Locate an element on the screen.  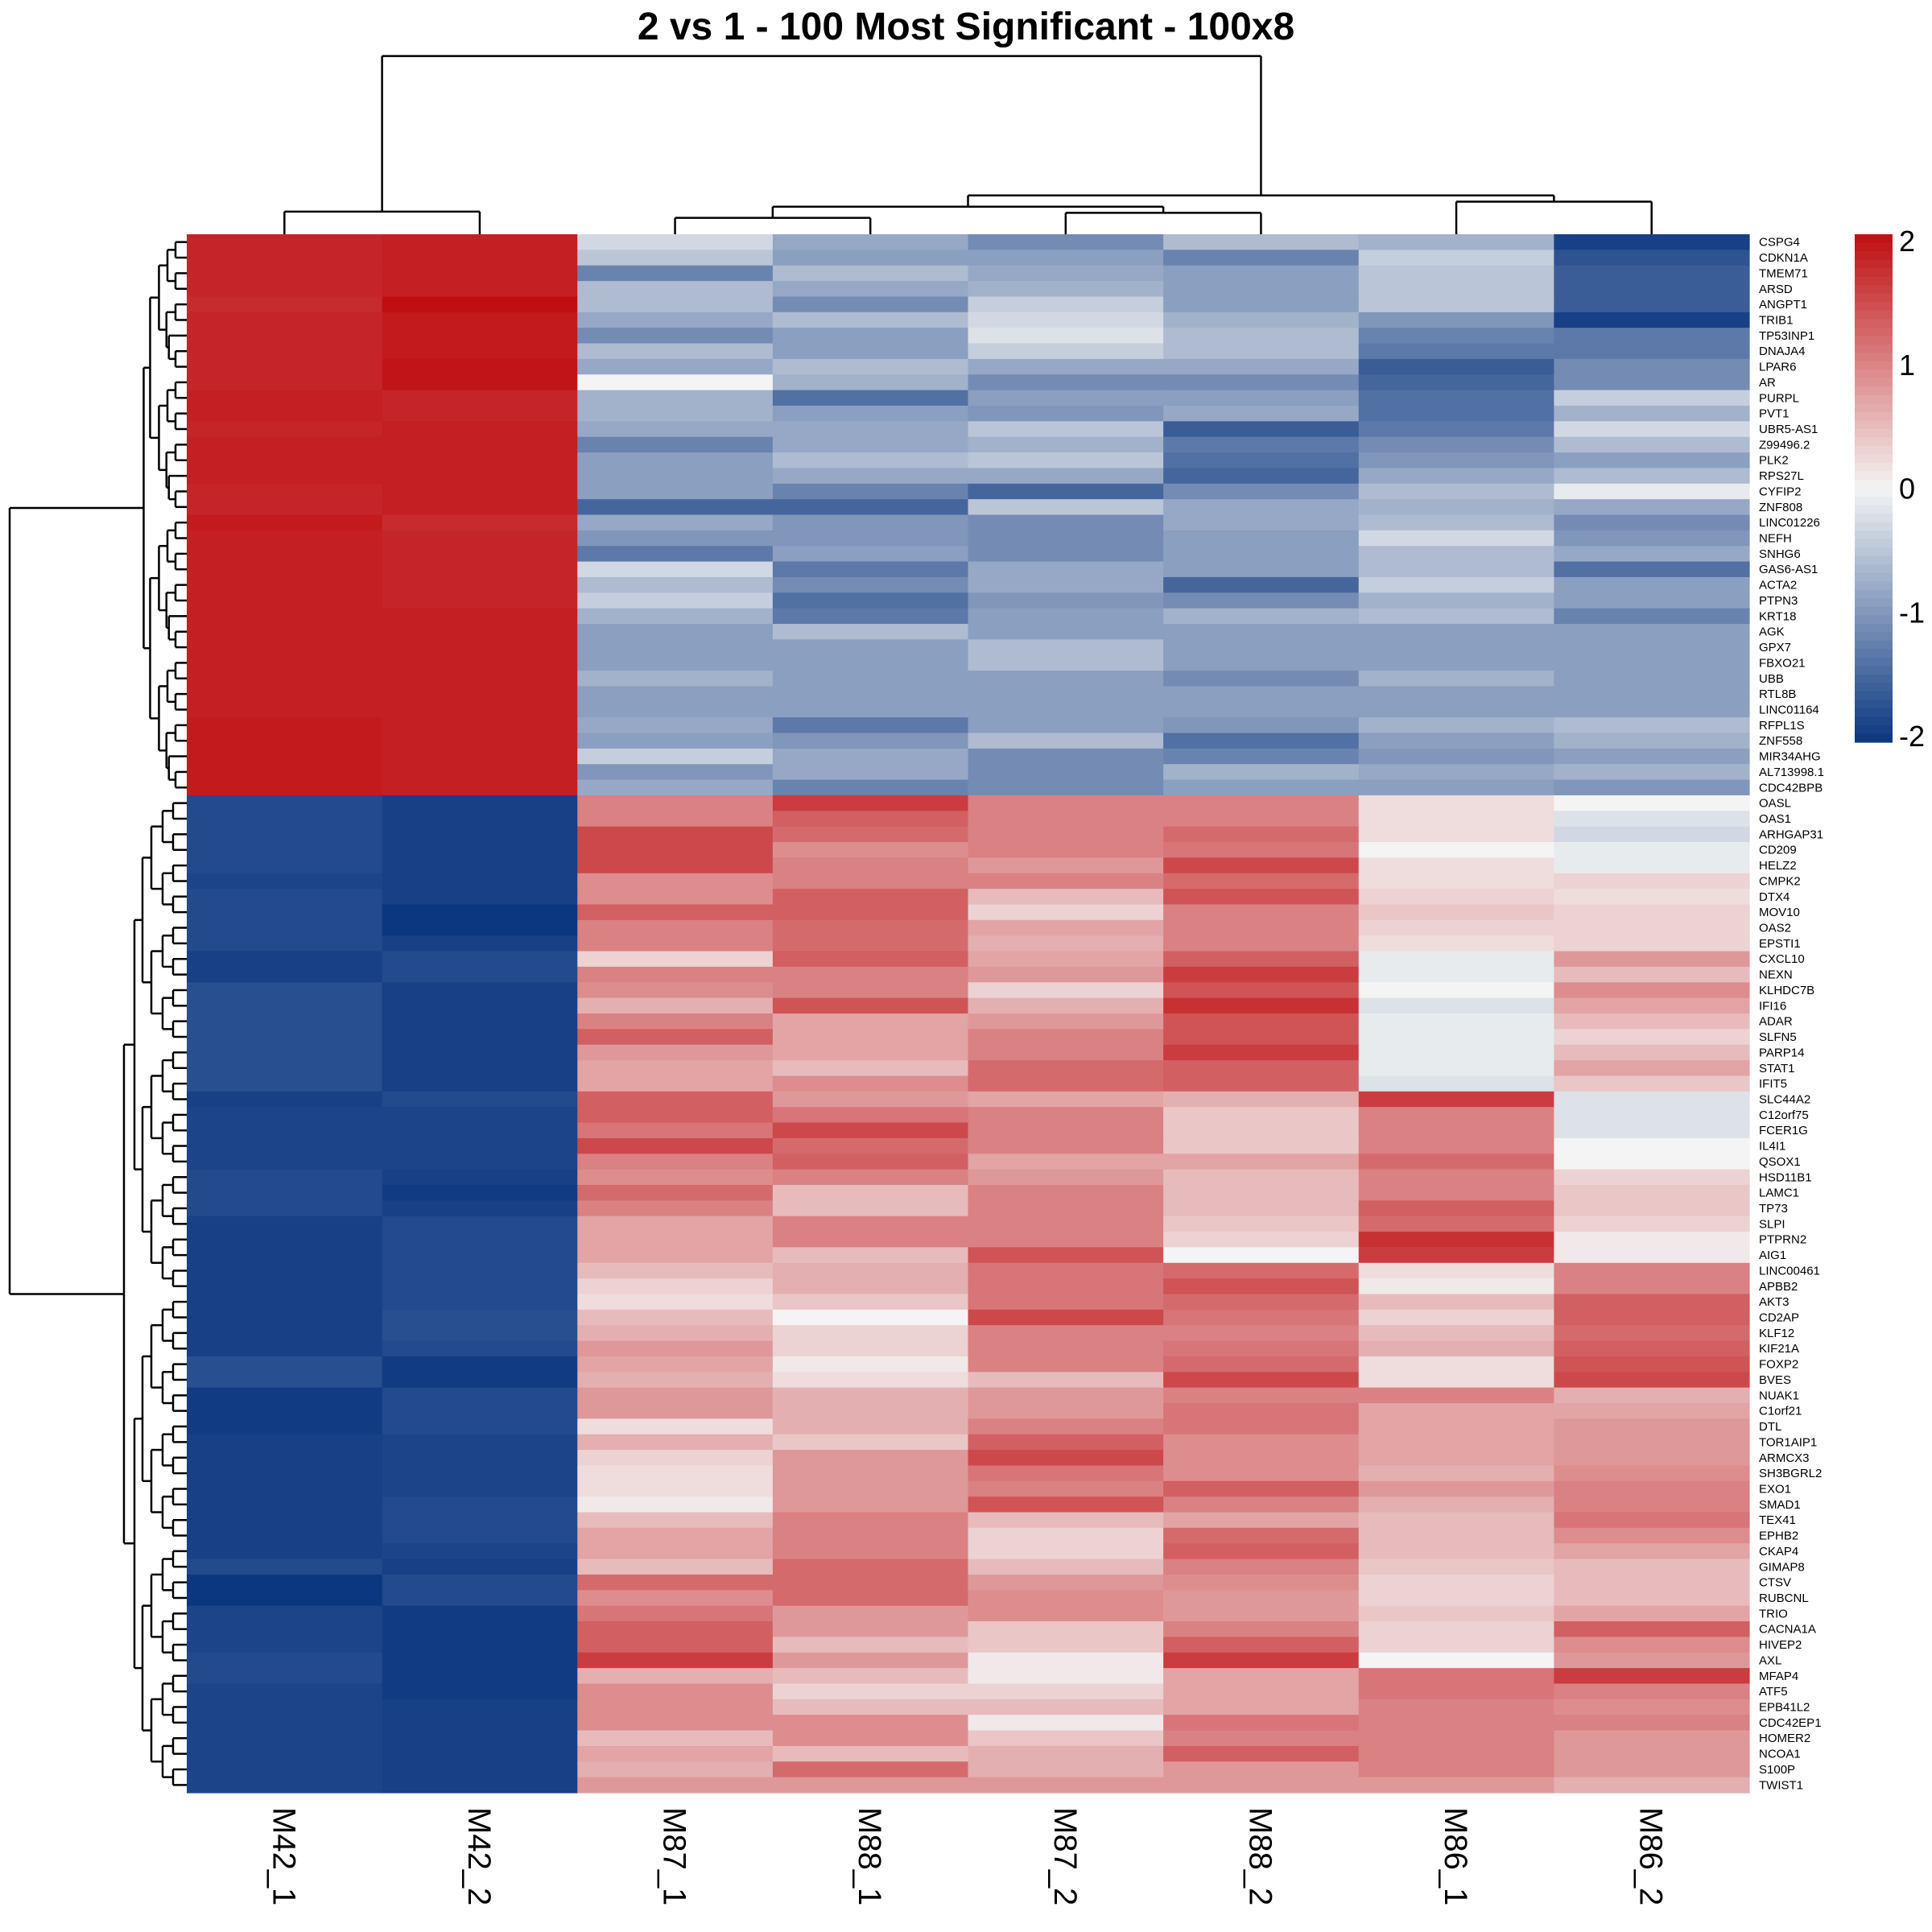
row-label: AL713998.1 is located at coordinates (1791, 772).